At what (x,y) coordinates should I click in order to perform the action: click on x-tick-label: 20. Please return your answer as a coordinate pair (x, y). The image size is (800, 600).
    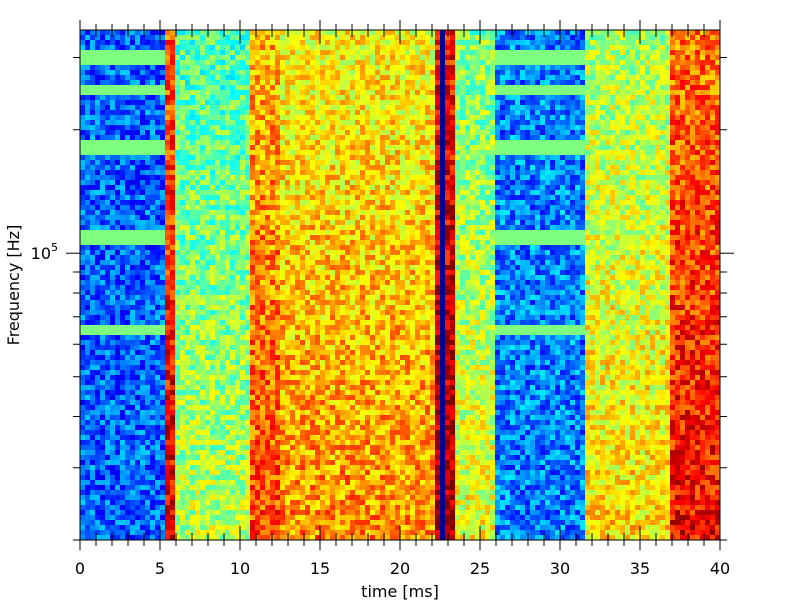
    Looking at the image, I should click on (400, 568).